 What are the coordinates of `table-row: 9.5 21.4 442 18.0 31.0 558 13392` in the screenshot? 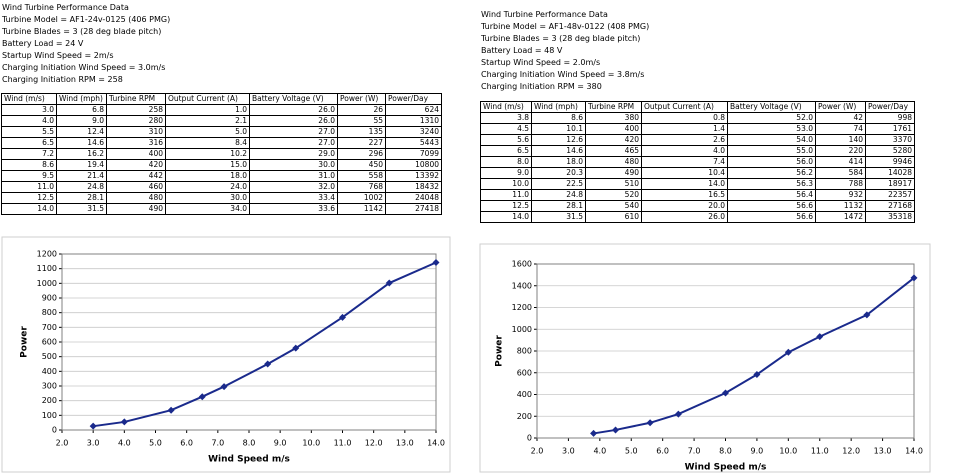 It's located at (221, 176).